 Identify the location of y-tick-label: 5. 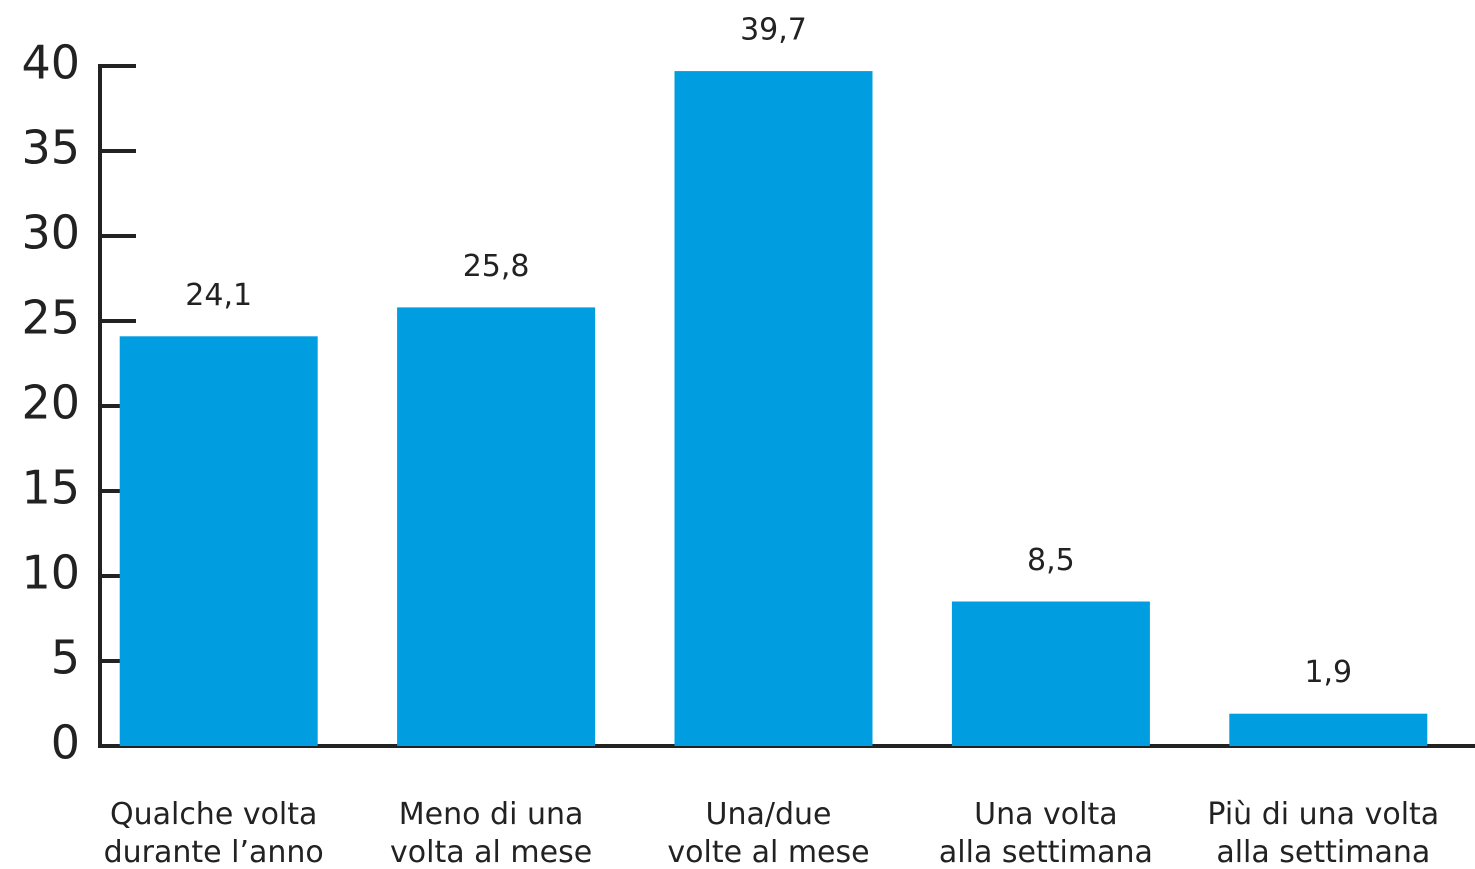
(65, 658).